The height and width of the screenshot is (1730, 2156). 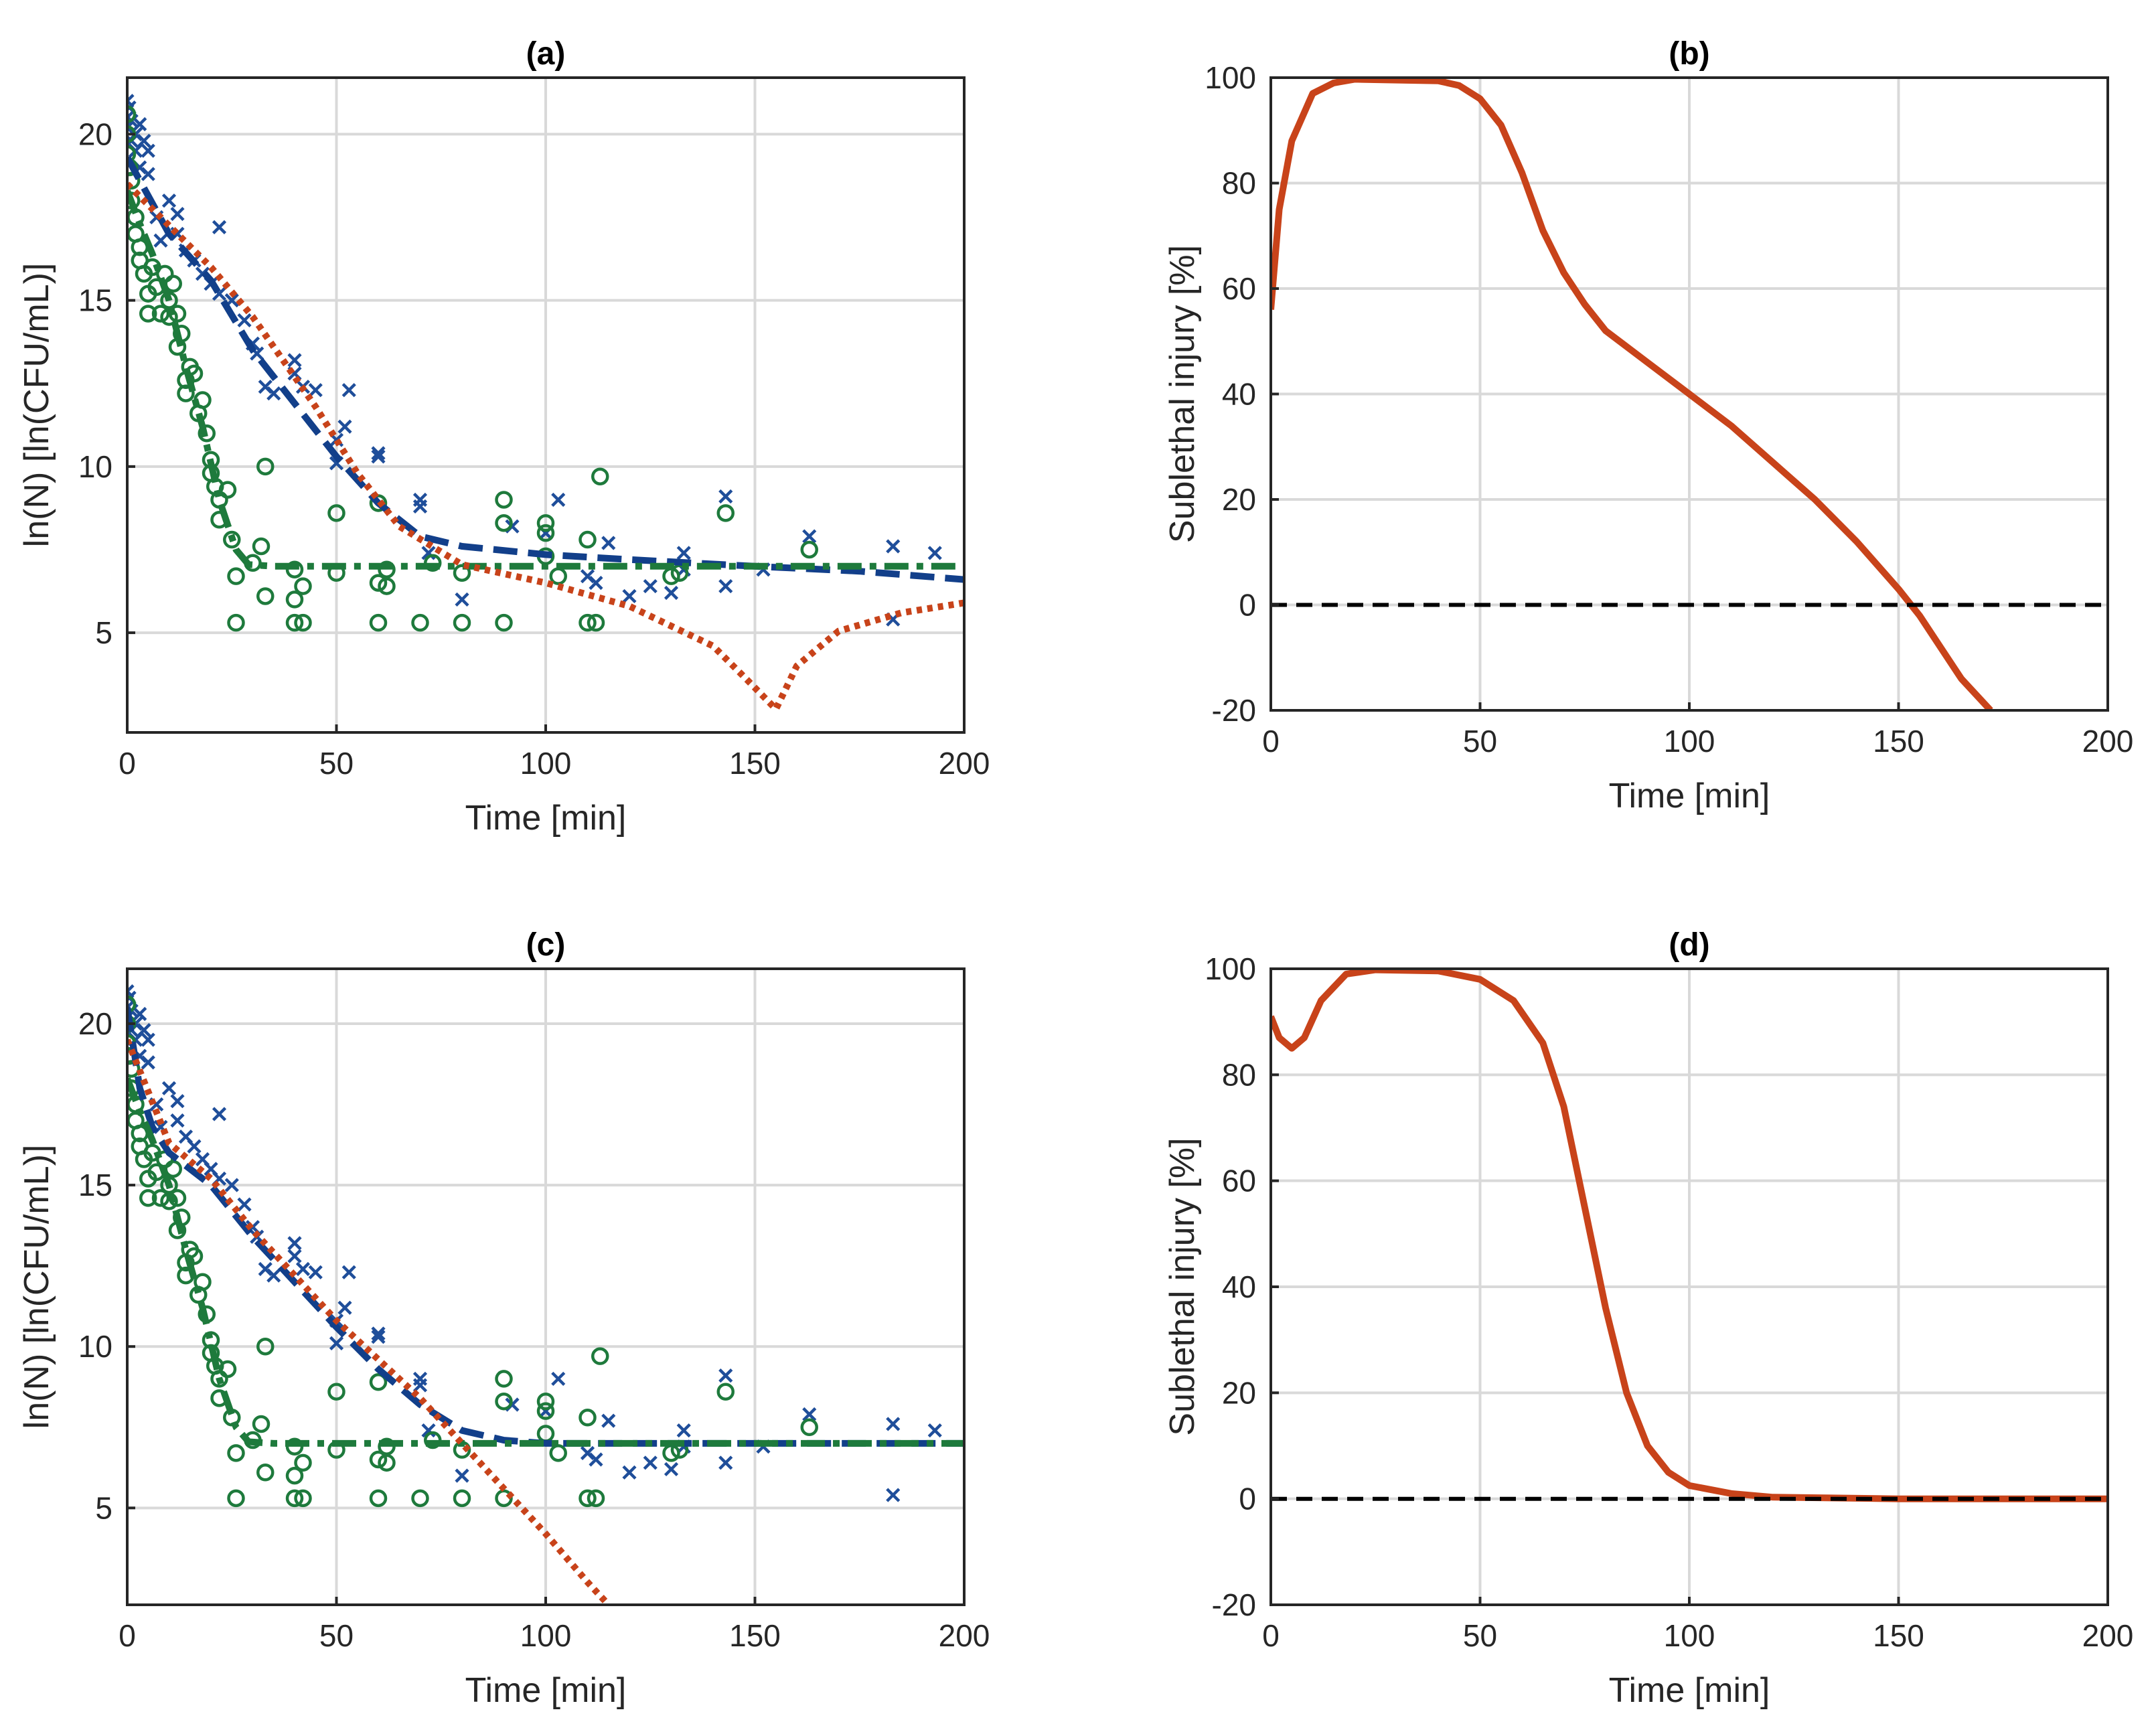 I want to click on y-tick-label: 10, so click(x=95, y=466).